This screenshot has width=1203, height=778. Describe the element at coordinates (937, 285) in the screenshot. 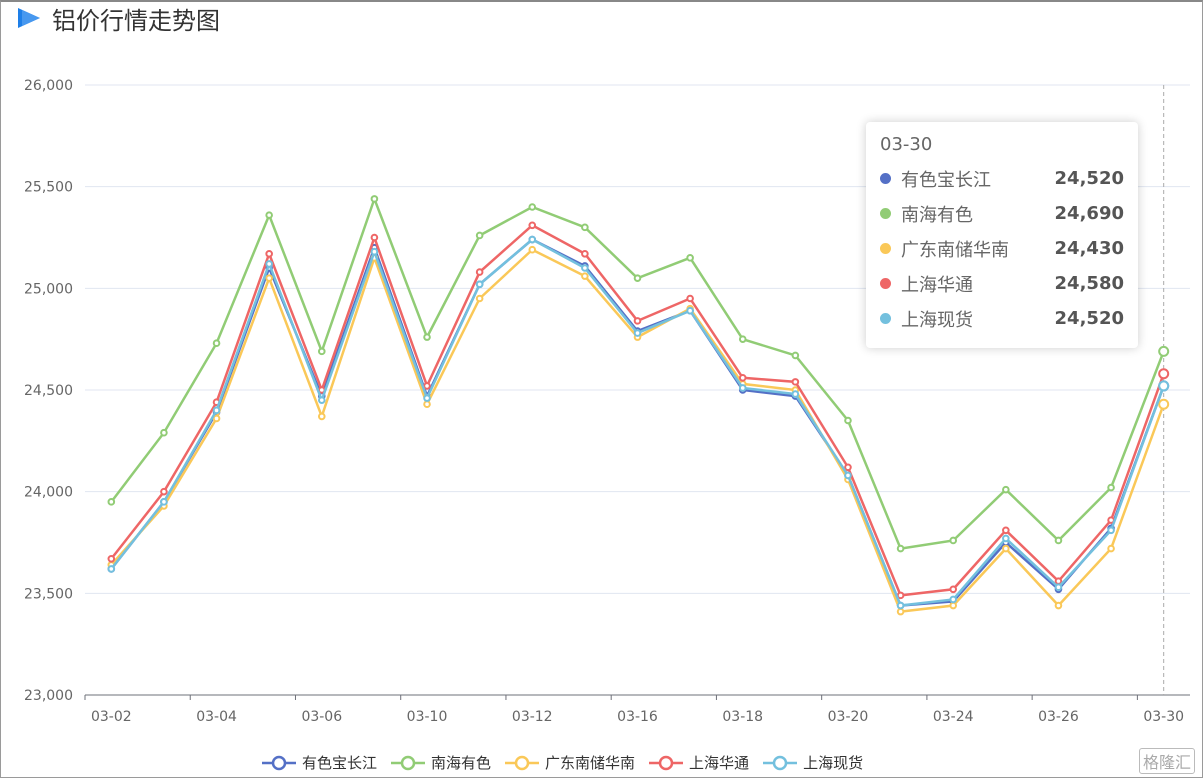

I see `tooltip-series-name: 上海华通` at that location.